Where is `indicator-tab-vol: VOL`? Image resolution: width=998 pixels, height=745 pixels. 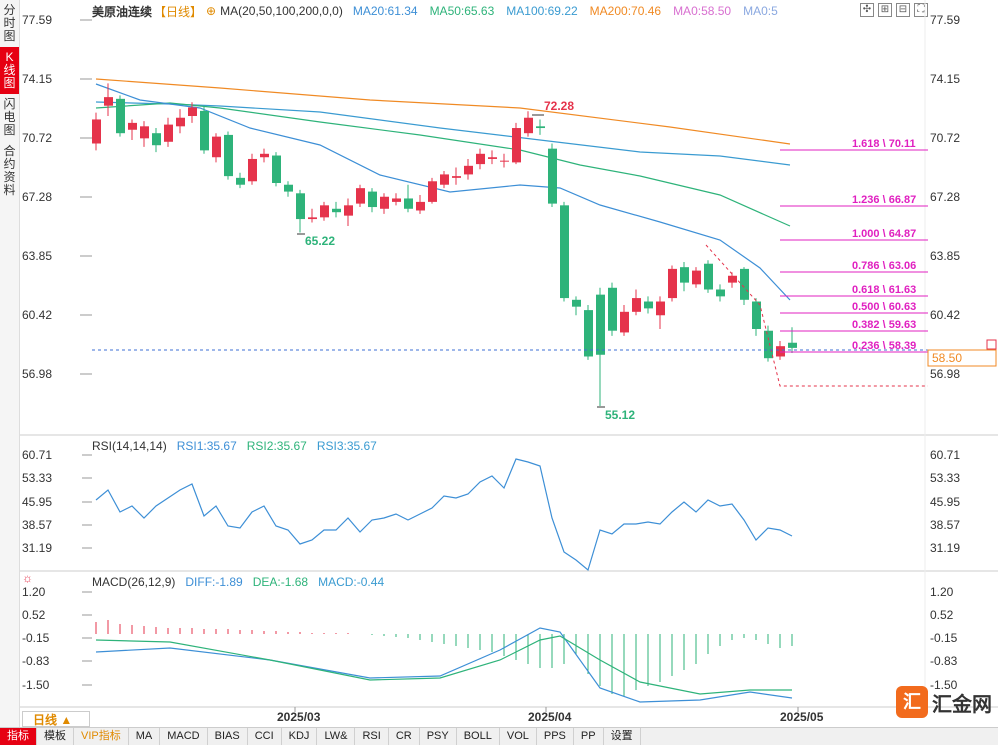 indicator-tab-vol: VOL is located at coordinates (518, 736).